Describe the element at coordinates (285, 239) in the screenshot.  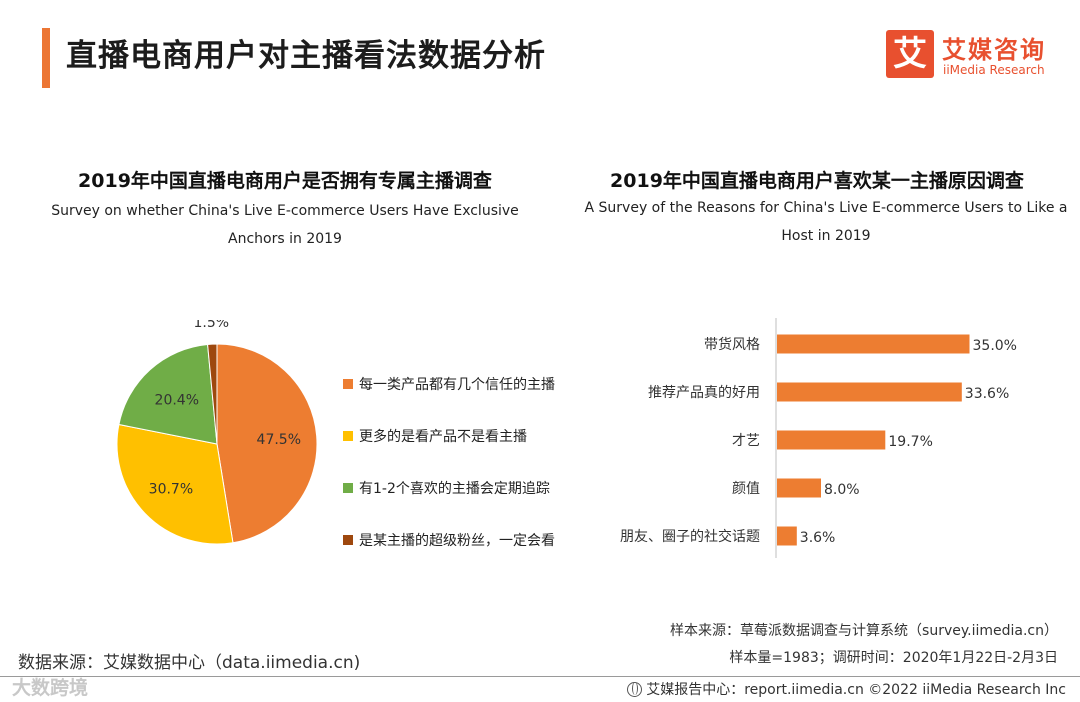
I see `pie-subtitle-line2: Anchors in 2019` at that location.